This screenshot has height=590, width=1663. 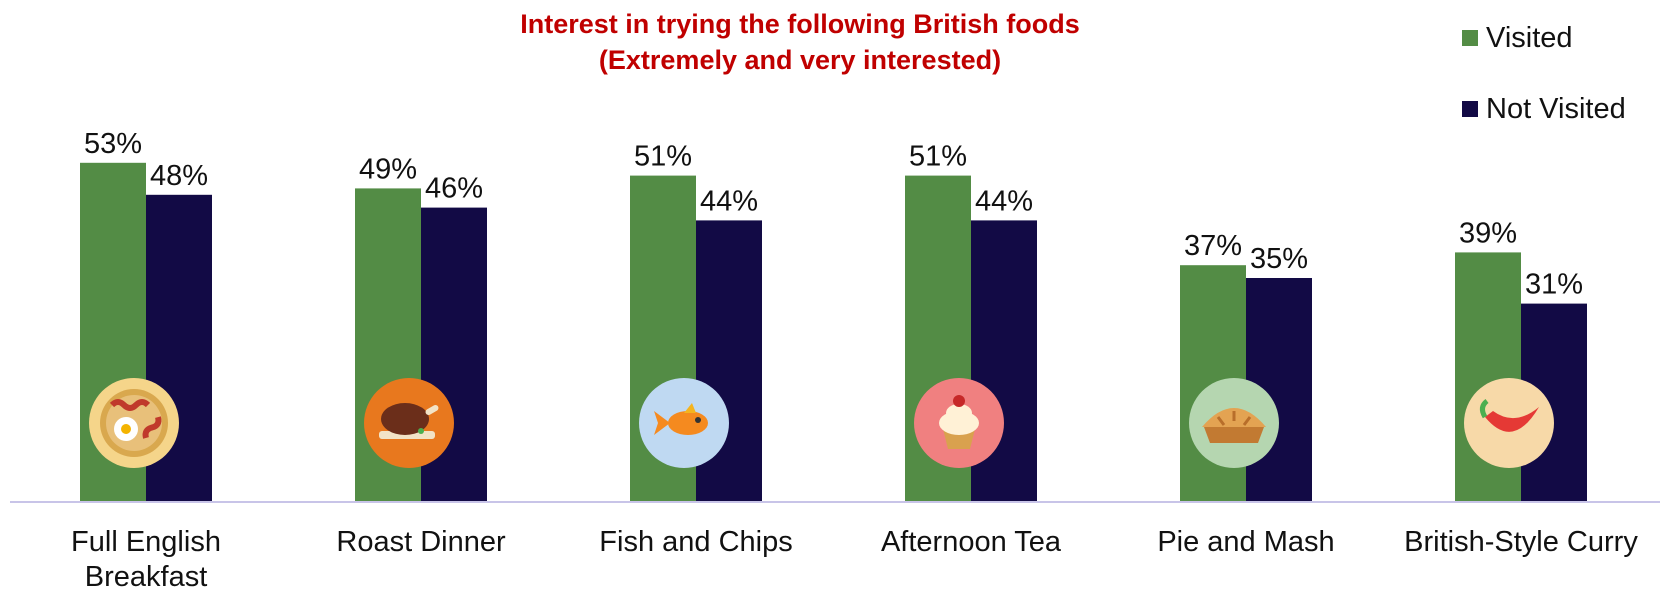 I want to click on pie-icon, so click(x=1234, y=423).